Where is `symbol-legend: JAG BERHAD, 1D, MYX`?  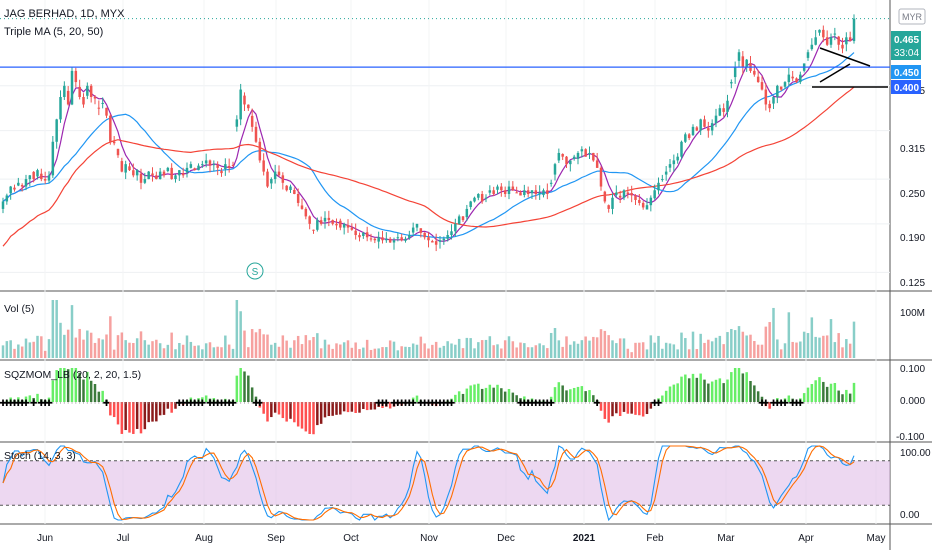
symbol-legend: JAG BERHAD, 1D, MYX is located at coordinates (64, 14).